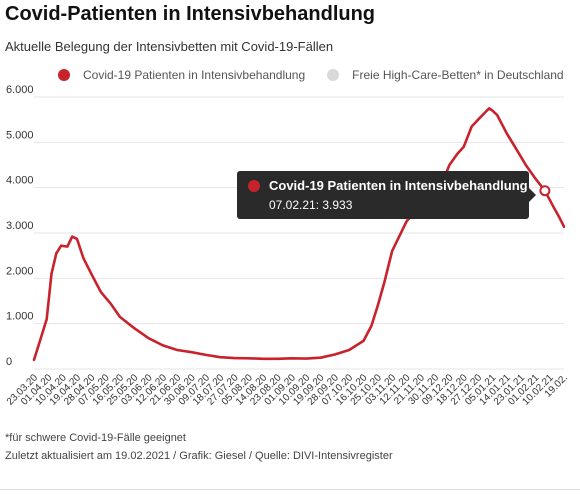  Describe the element at coordinates (95, 438) in the screenshot. I see `footnote: *für schwere Covid-19-Fälle geeignet` at that location.